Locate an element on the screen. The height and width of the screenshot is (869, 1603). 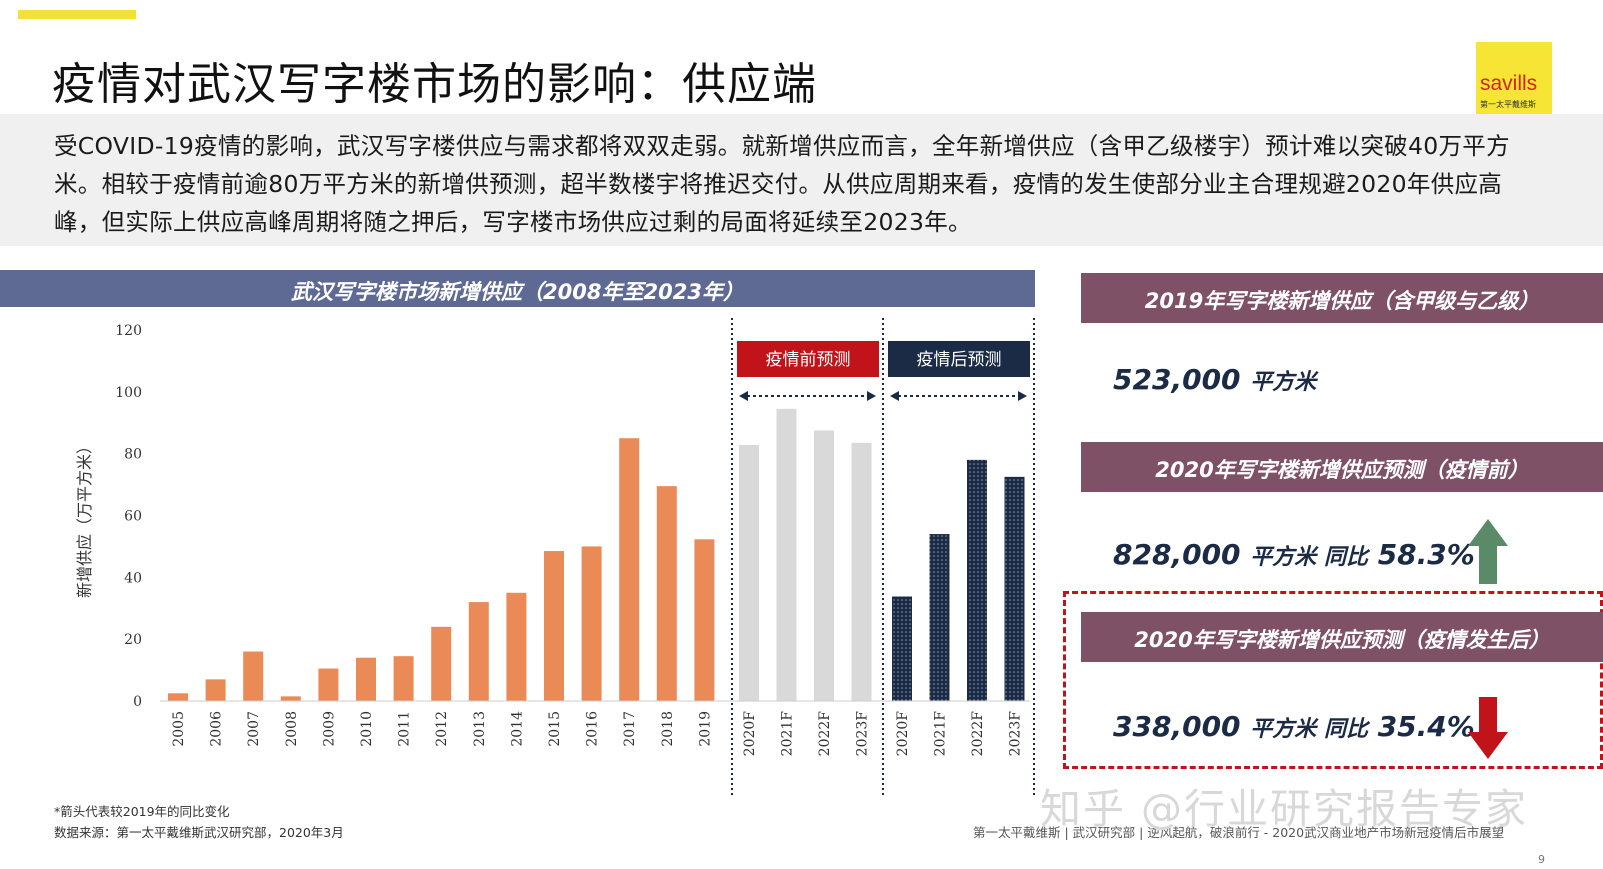
card-2019-value: 523,000 平方米 is located at coordinates (1214, 379).